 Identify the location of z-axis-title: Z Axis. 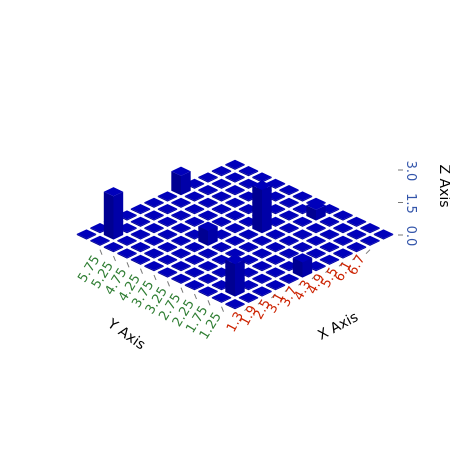
(443, 185).